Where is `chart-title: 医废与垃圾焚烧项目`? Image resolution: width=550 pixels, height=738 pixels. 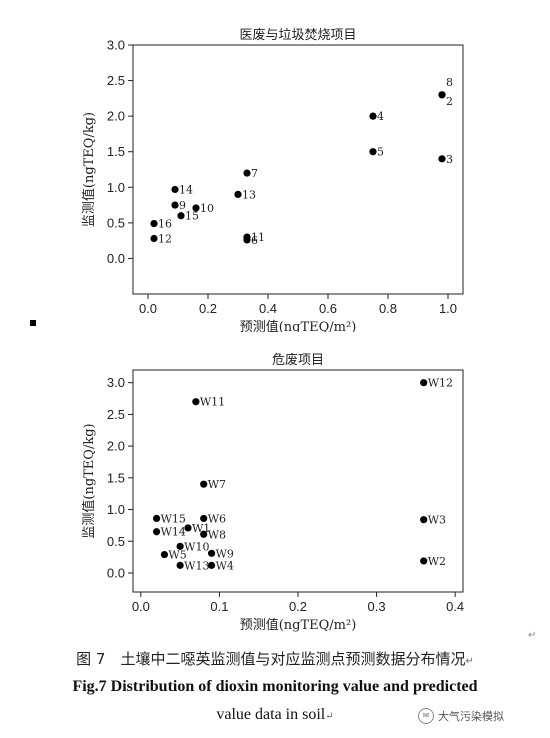
chart-title: 医废与垃圾焚烧项目 is located at coordinates (297, 35).